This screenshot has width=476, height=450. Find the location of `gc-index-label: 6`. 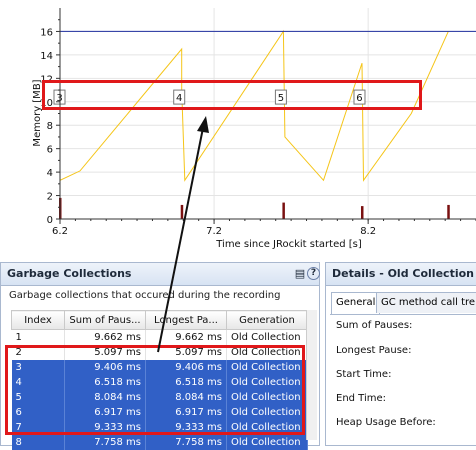

gc-index-label: 6 is located at coordinates (359, 98).